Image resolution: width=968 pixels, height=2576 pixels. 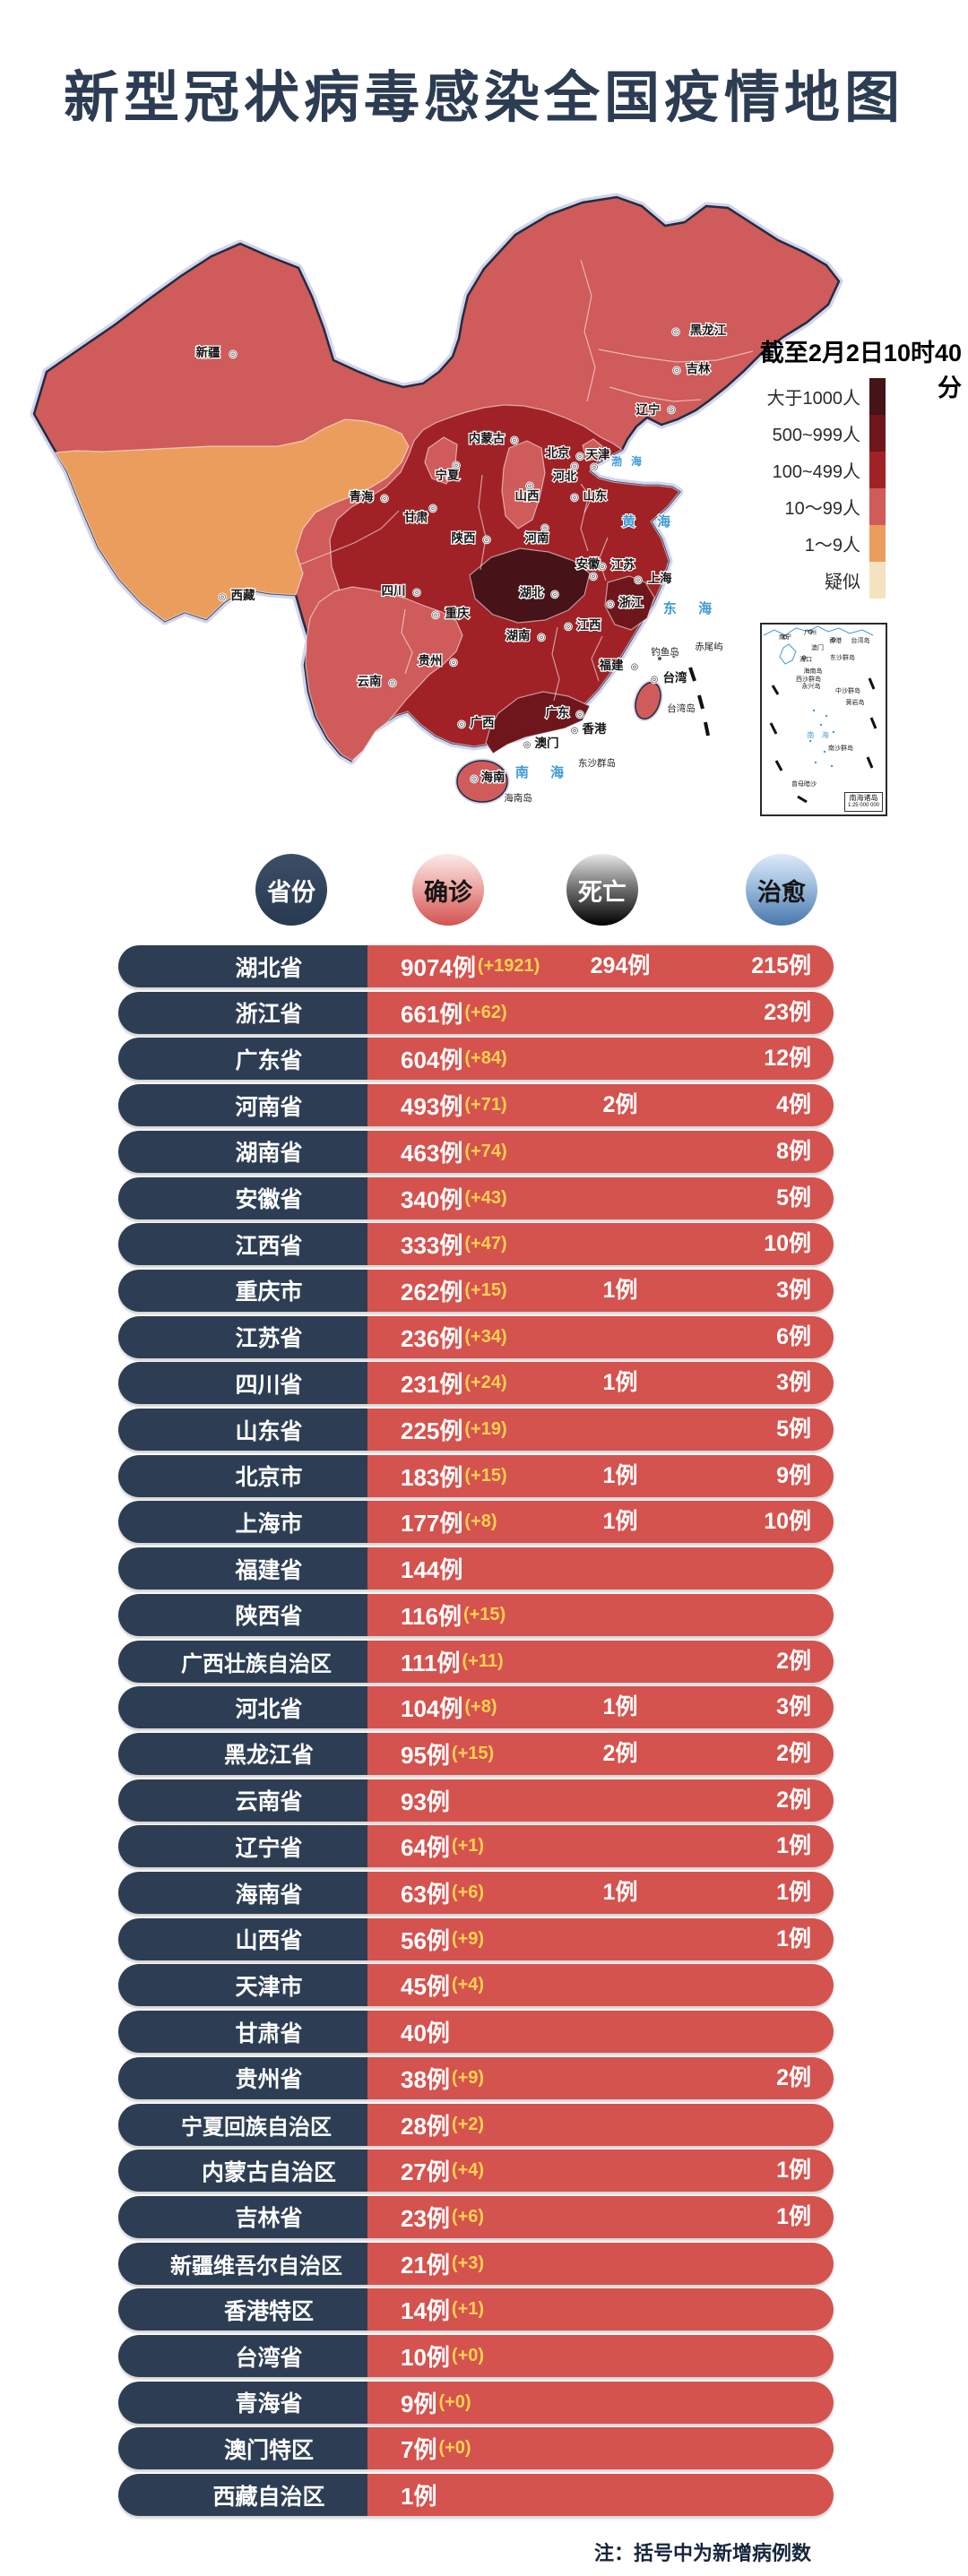 What do you see at coordinates (793, 1707) in the screenshot?
I see `cured-value: 3例` at bounding box center [793, 1707].